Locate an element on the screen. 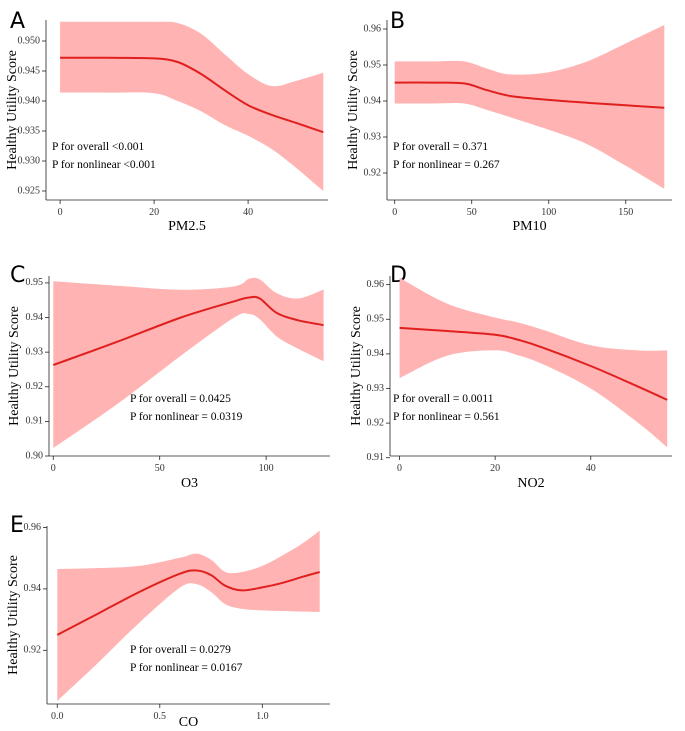 The width and height of the screenshot is (685, 731). p-overall-annotation: P for overall <0.001 is located at coordinates (98, 147).